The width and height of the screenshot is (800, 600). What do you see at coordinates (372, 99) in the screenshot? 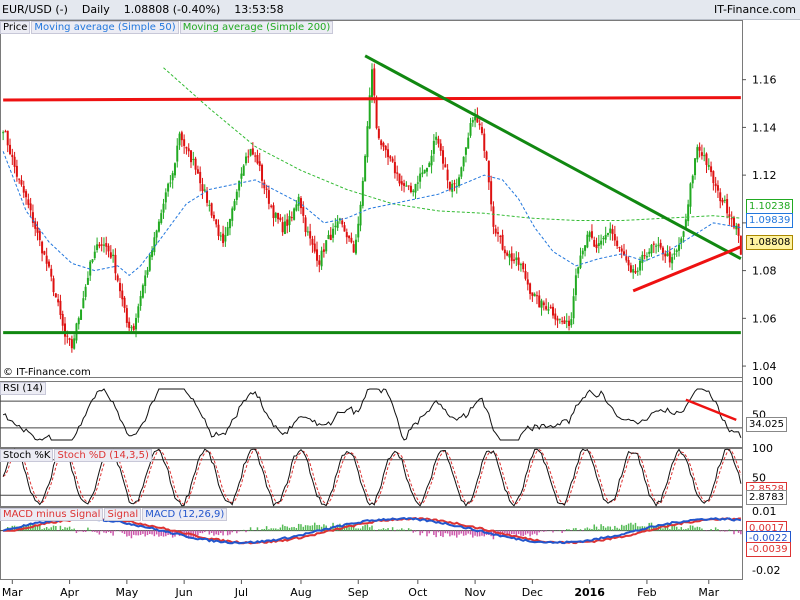
I see `trendline-red` at bounding box center [372, 99].